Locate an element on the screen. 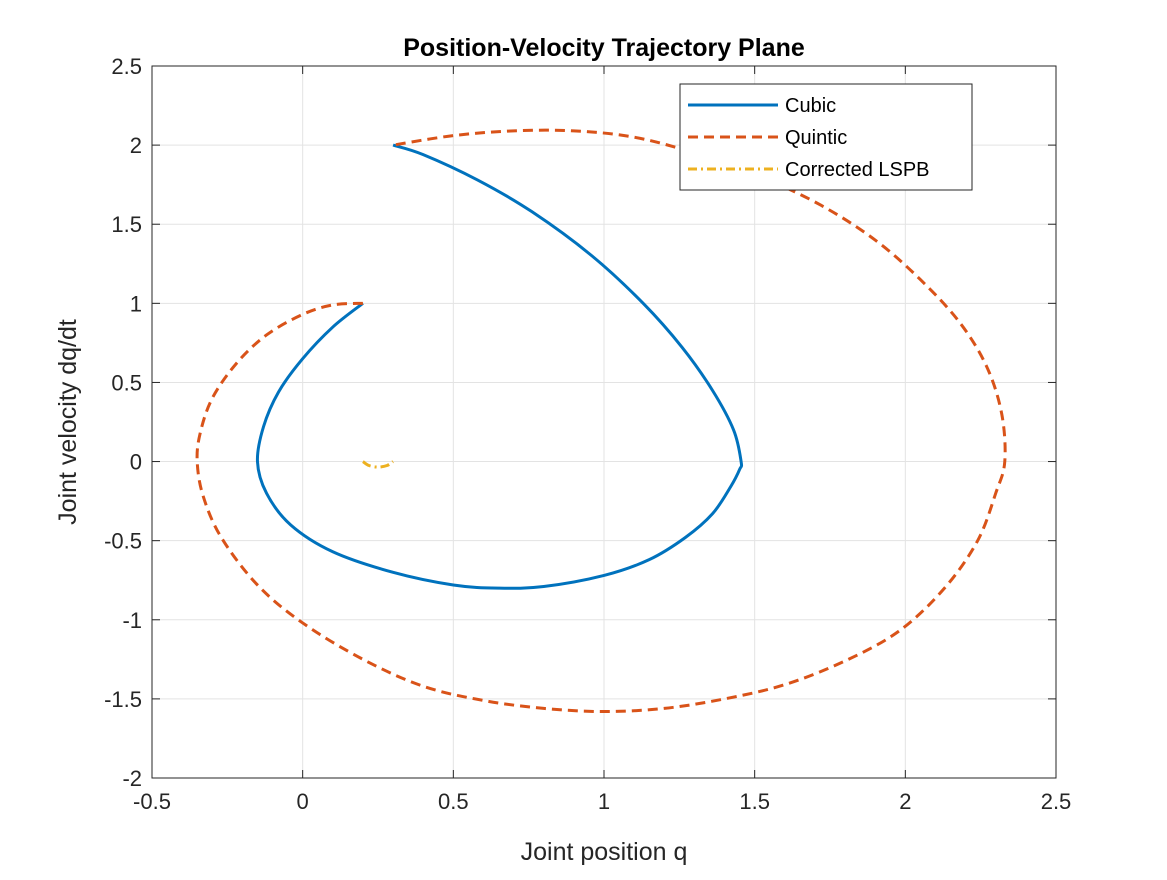 This screenshot has width=1167, height=880. x-tick-label: 0 is located at coordinates (303, 801).